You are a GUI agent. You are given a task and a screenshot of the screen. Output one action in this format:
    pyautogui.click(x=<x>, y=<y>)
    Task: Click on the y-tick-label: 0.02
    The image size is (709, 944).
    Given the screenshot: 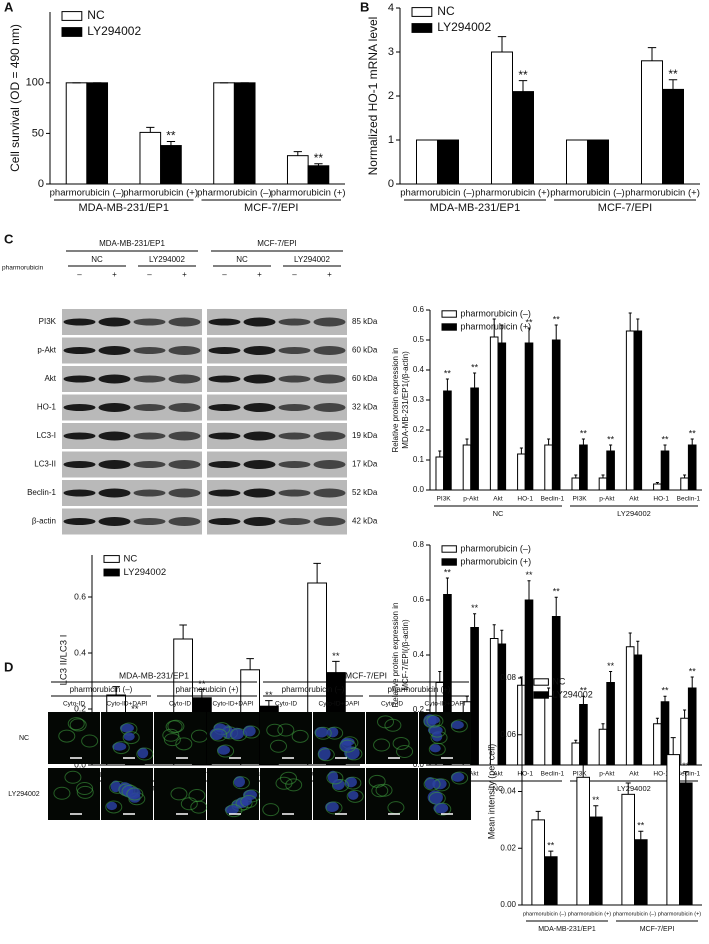 What is the action you would take?
    pyautogui.click(x=508, y=847)
    